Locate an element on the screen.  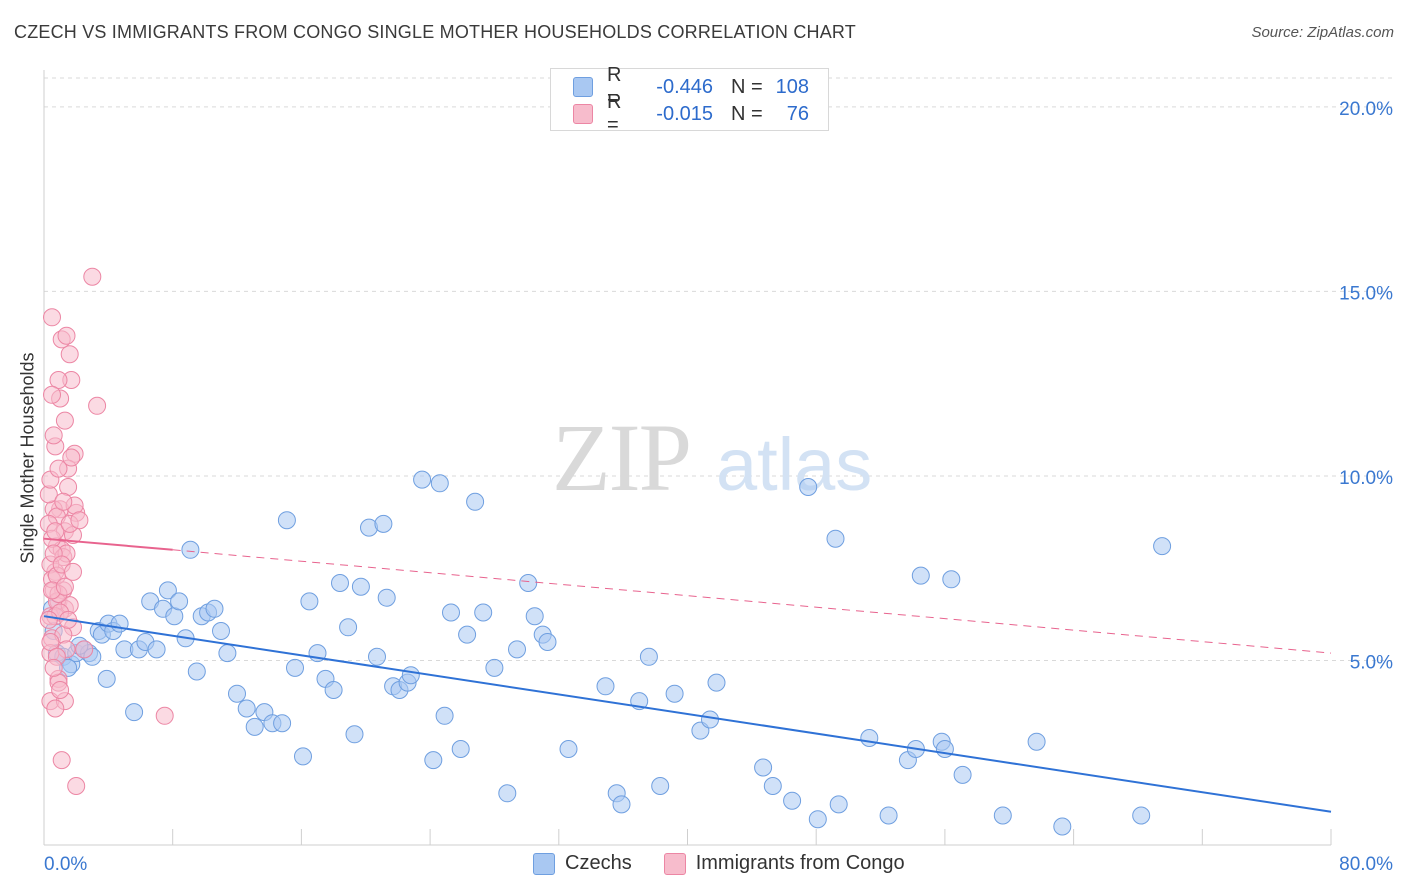
congo-swatch is located at coordinates (583, 114).